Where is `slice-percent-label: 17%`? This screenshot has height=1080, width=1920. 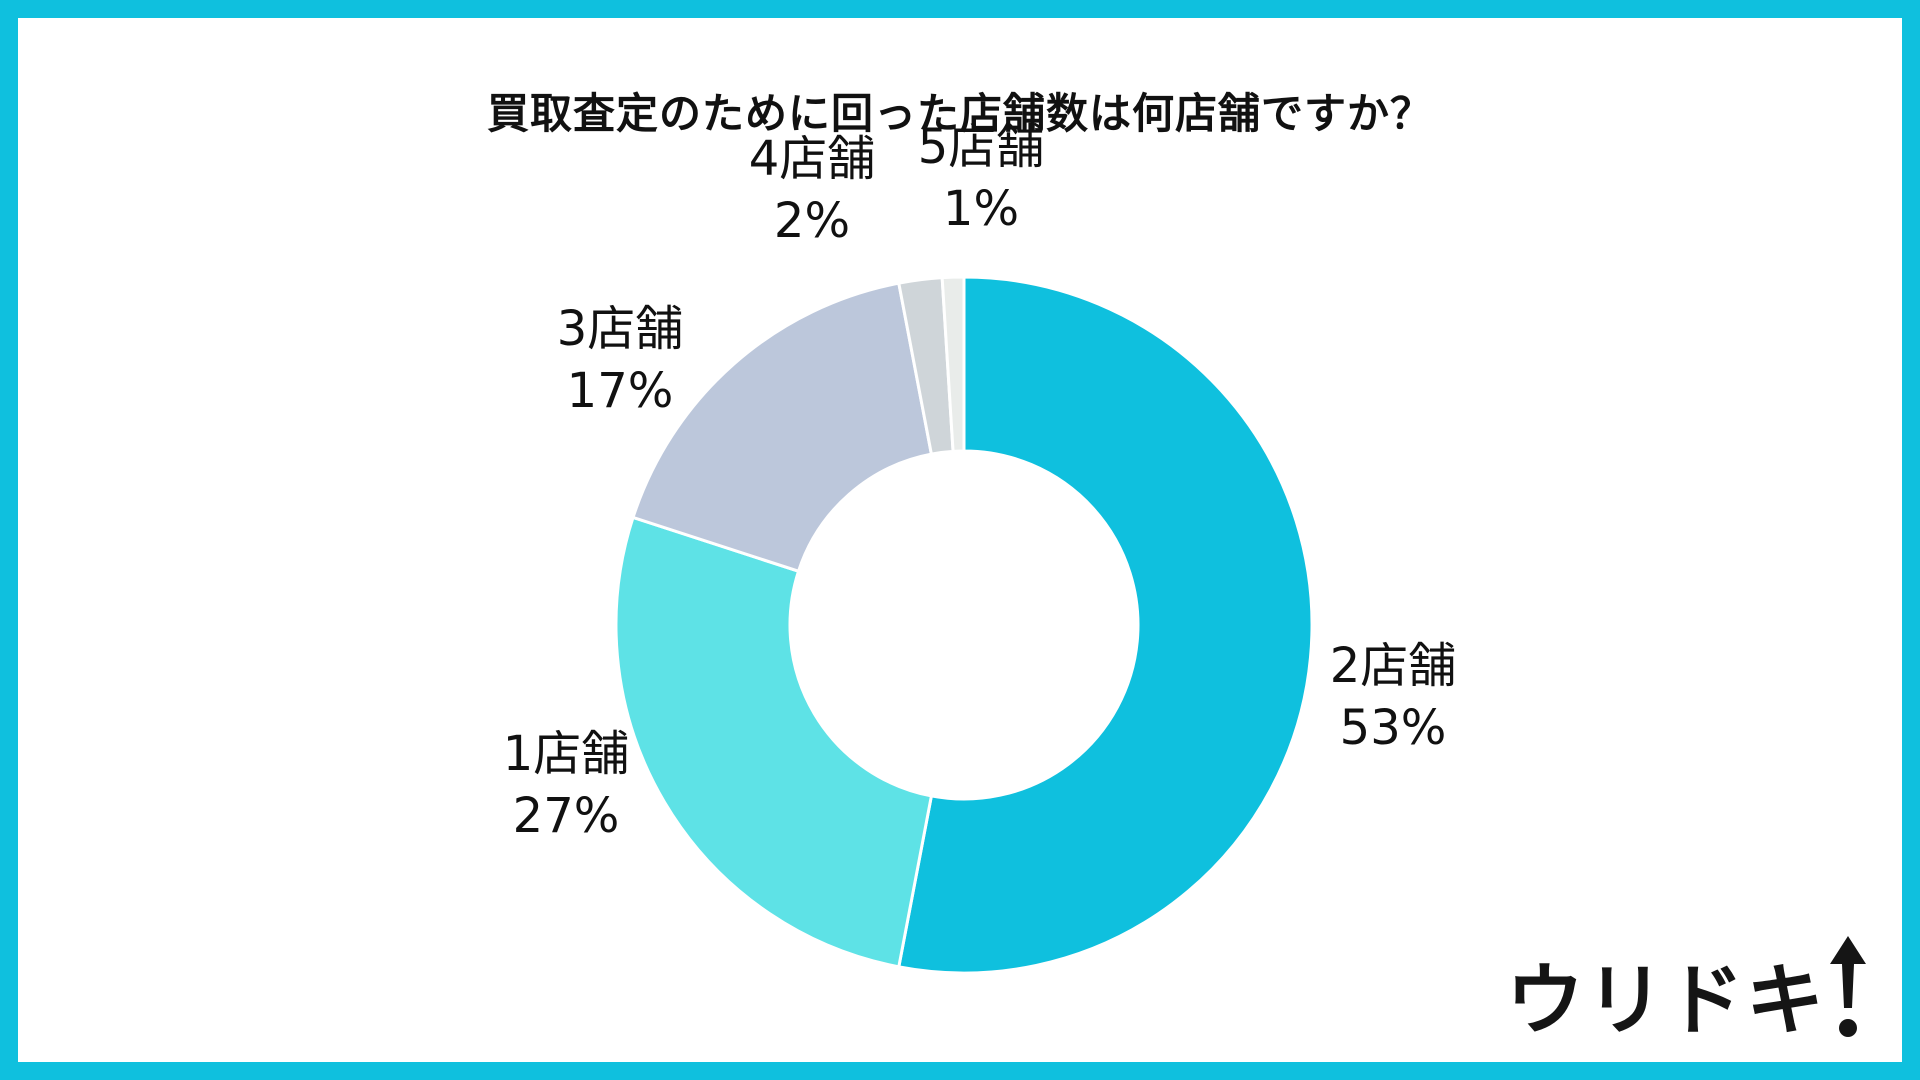
slice-percent-label: 17% is located at coordinates (620, 391).